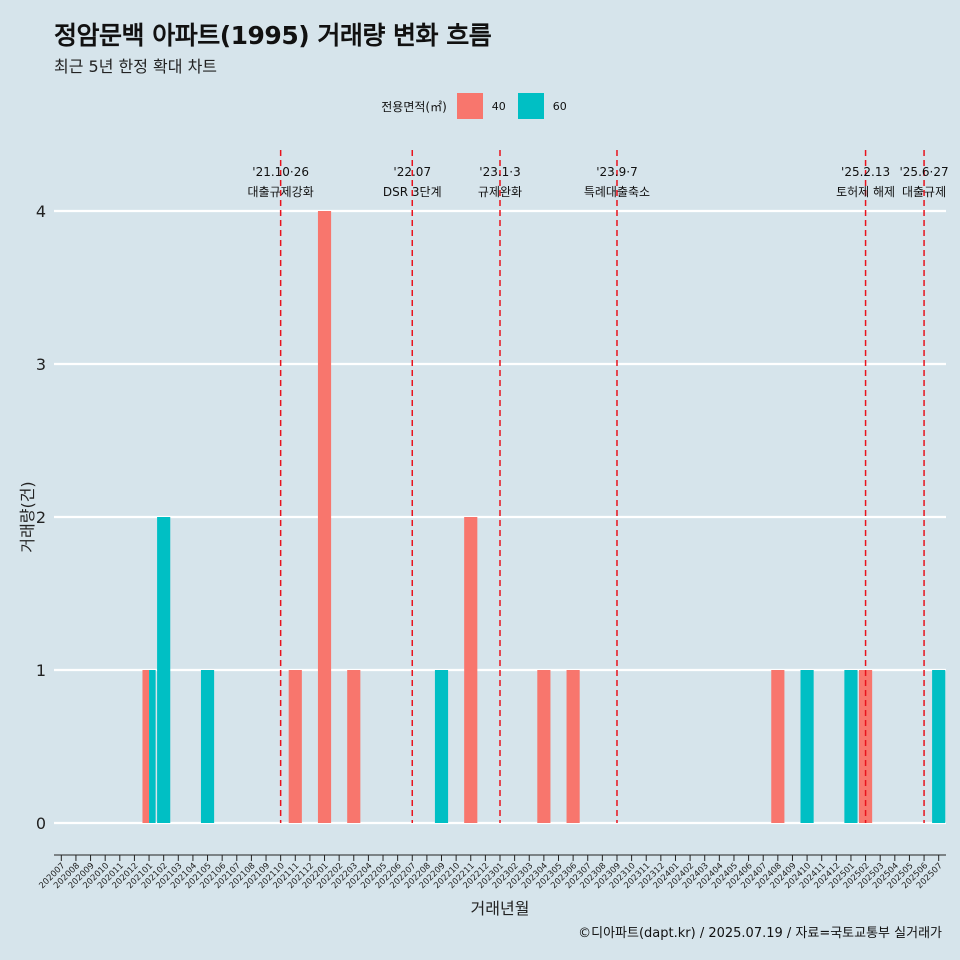  I want to click on policy-label-202207: DSR 3단계, so click(412, 192).